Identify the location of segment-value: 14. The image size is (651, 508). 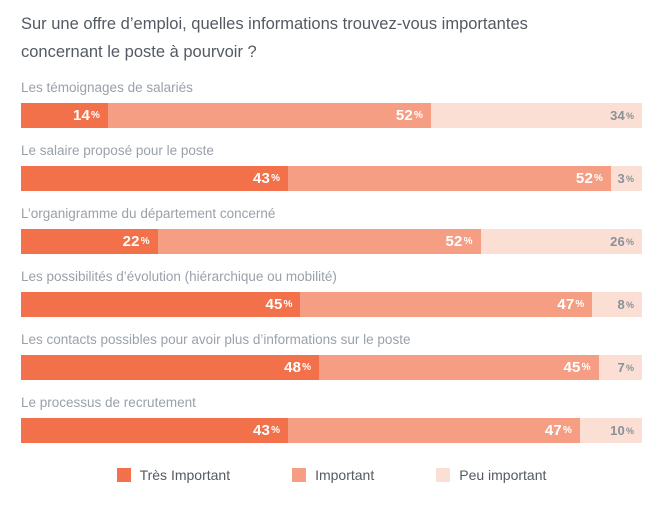
(81, 115).